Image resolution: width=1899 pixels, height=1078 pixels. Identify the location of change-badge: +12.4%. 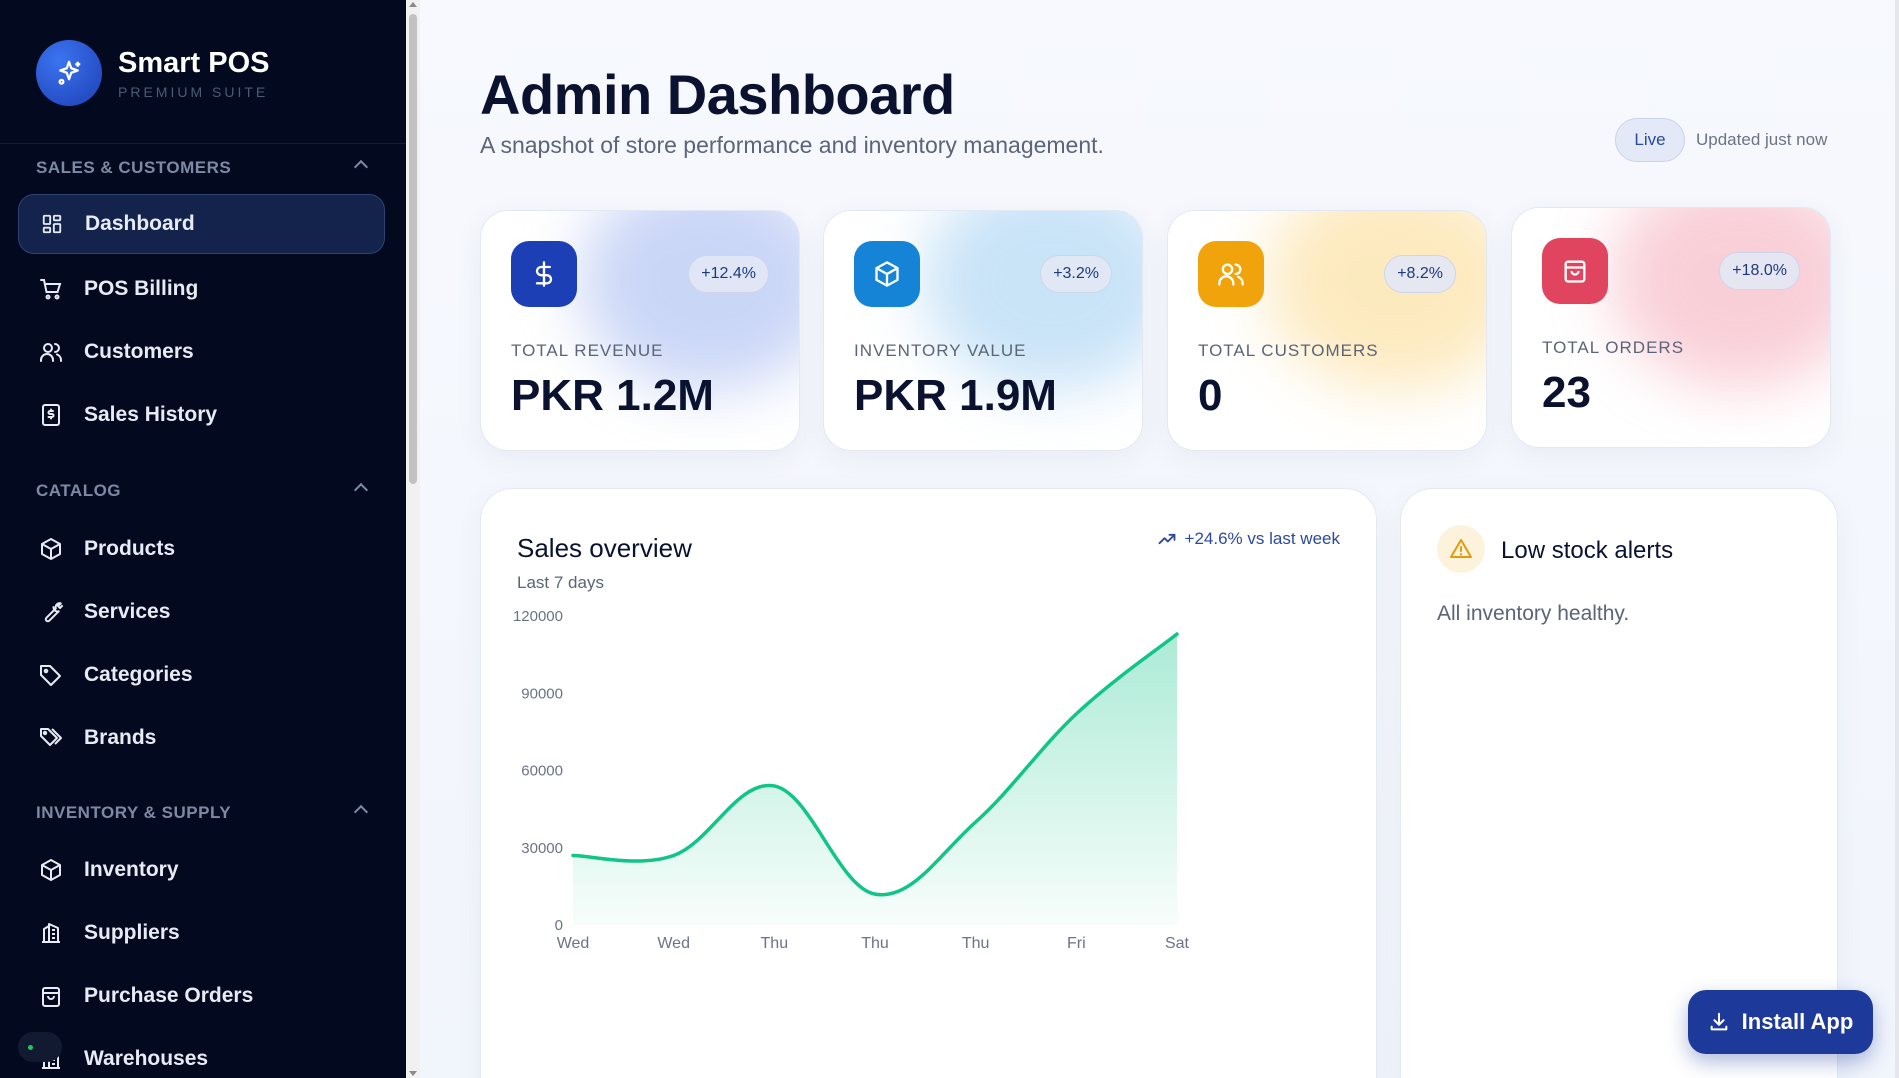
(728, 274).